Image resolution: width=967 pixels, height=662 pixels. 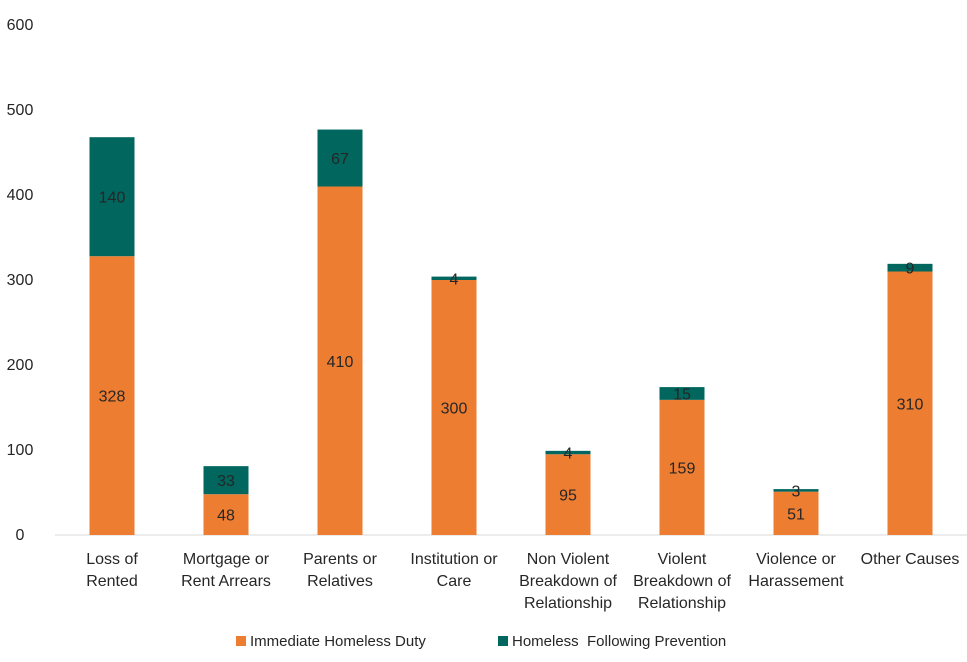 I want to click on x-category-label-line: Other Causes, so click(x=910, y=559).